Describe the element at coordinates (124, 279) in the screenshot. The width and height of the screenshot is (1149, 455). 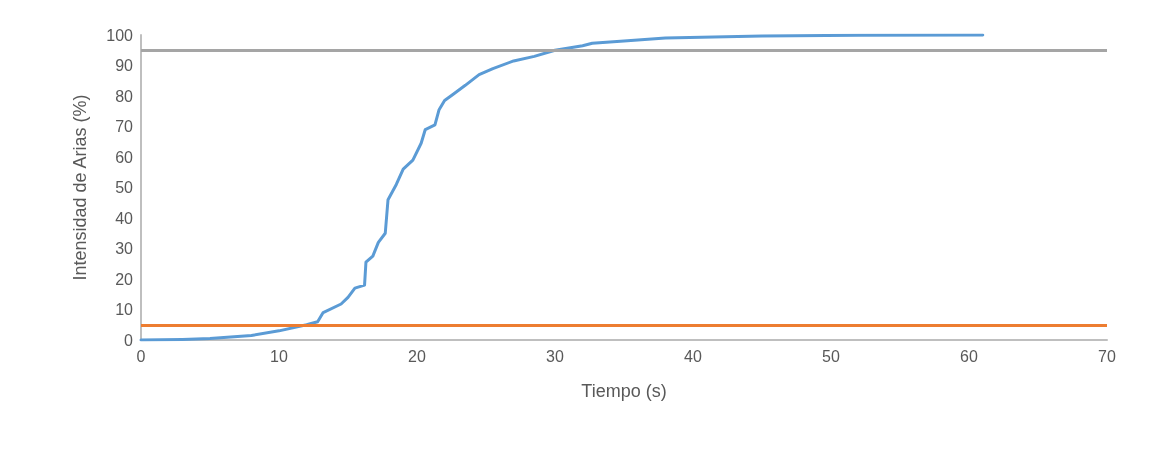
I see `y-tick-label: 20` at that location.